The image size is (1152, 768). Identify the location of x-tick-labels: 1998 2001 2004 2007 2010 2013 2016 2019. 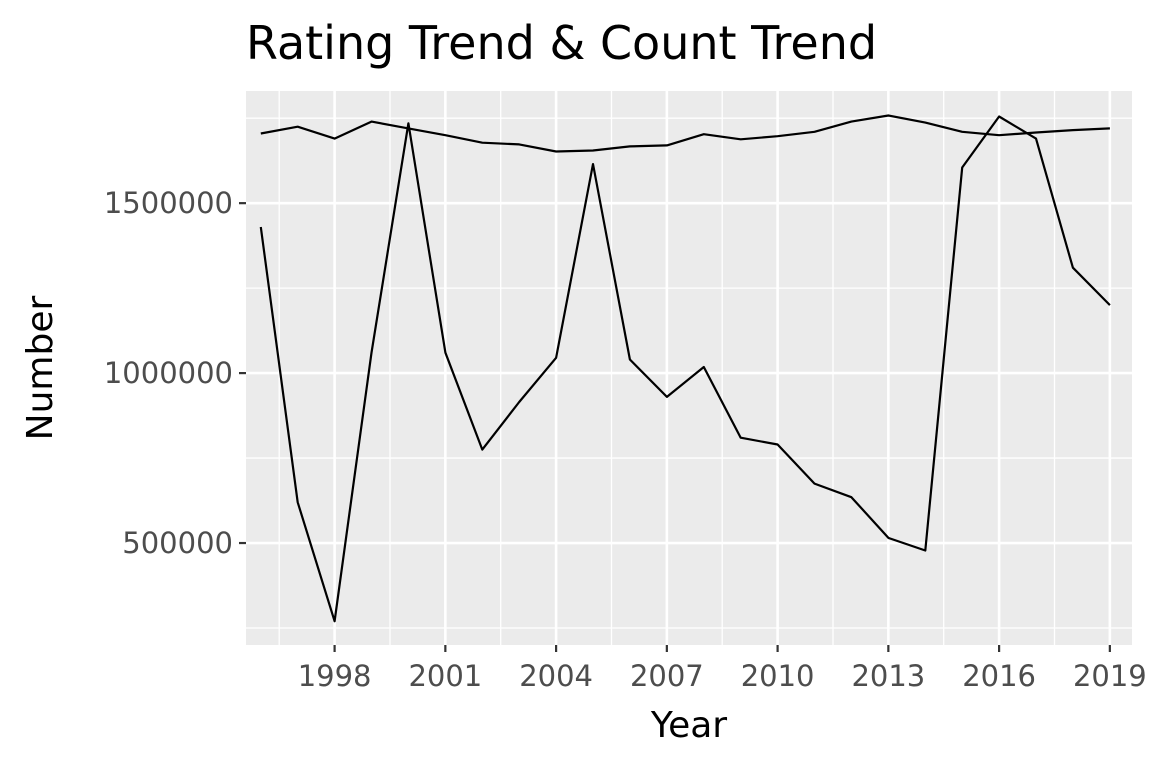
(722, 676).